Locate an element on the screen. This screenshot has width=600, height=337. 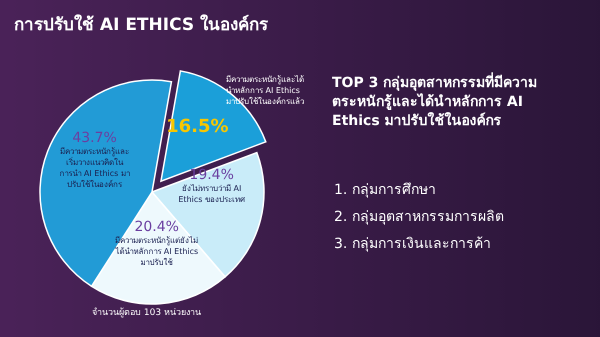
annotation: TOP 3 กลุ่มอุตสาหกรรมที่มีความตระหนักรู้และได้นำหลักการ AI Ethics มาปรับใช้ในองค์กร is located at coordinates (439, 102).